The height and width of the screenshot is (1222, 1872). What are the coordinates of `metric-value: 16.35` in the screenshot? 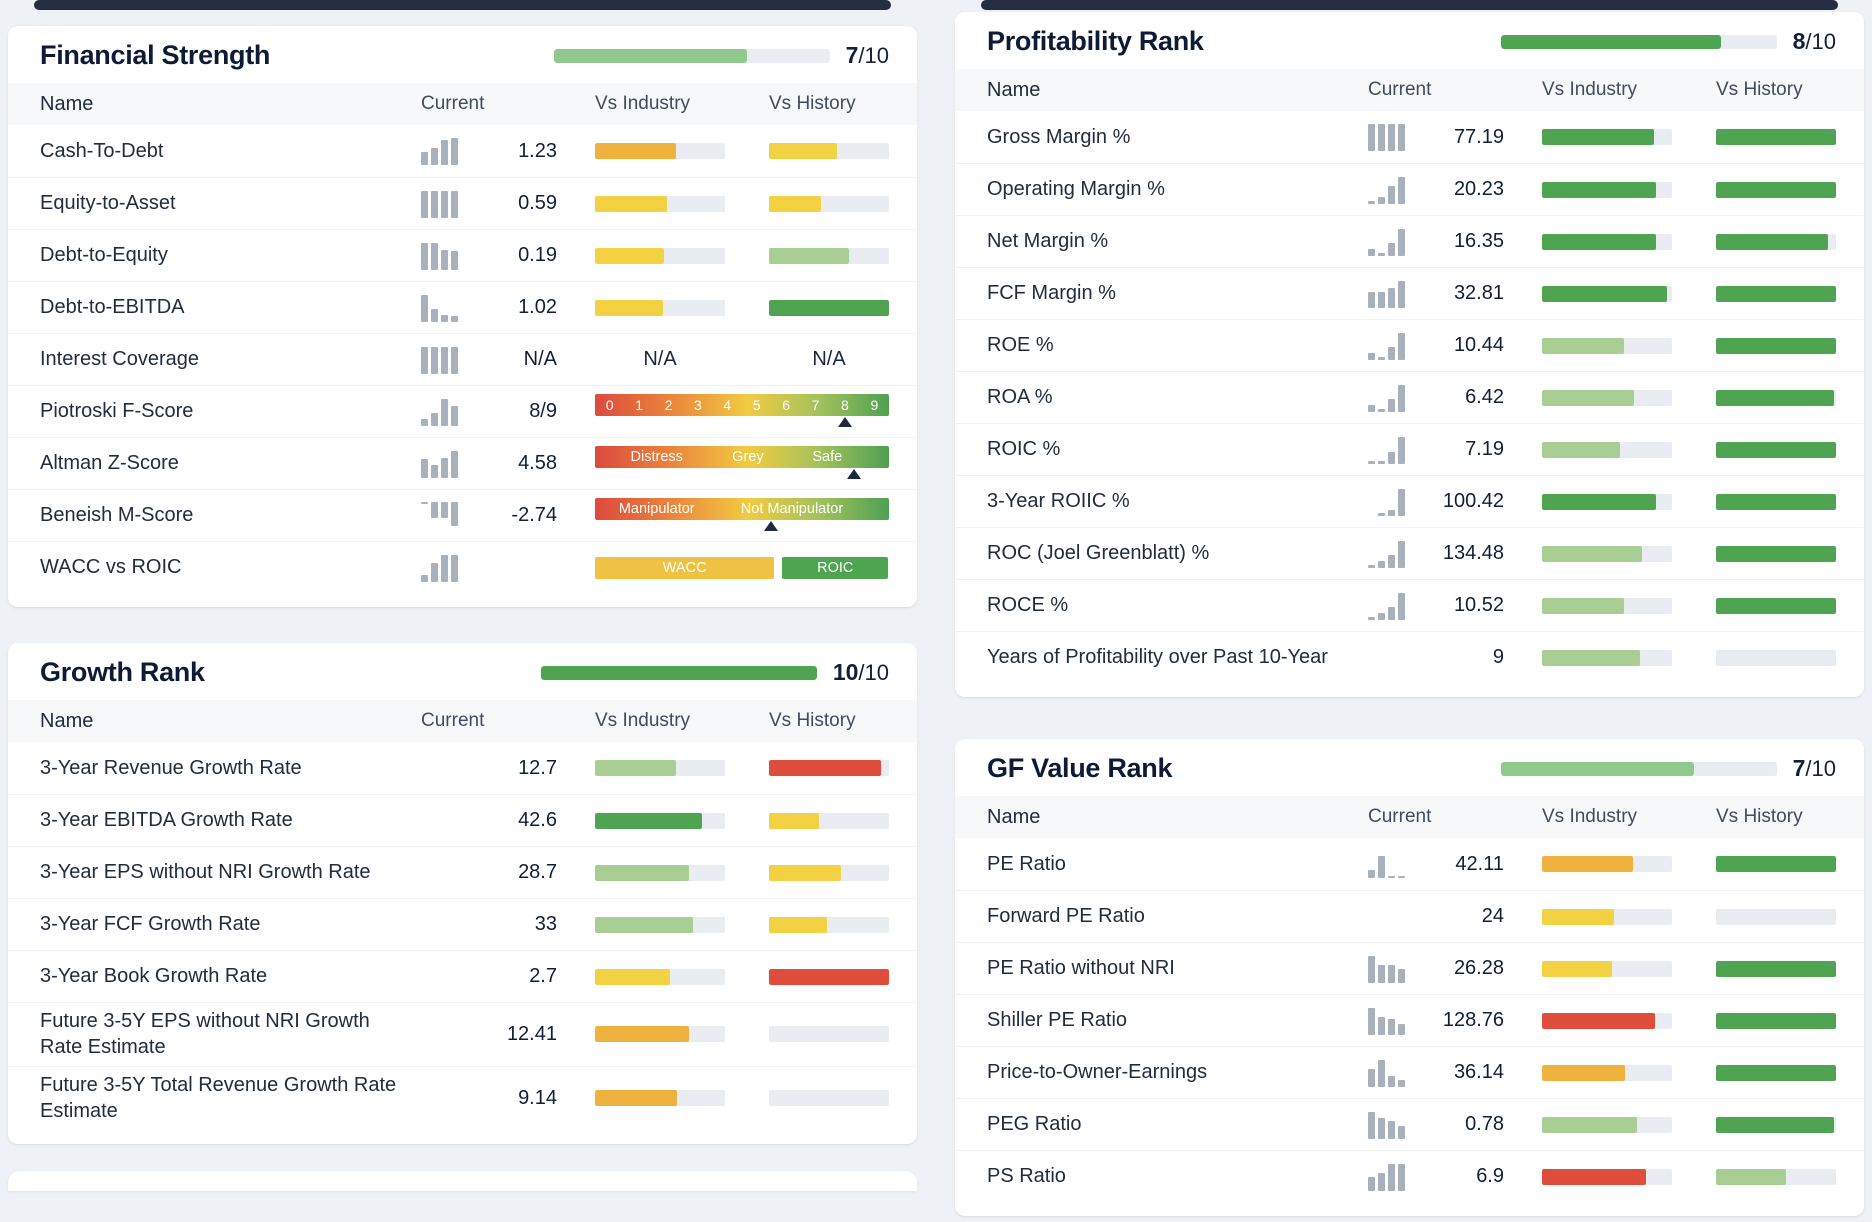 It's located at (1478, 241).